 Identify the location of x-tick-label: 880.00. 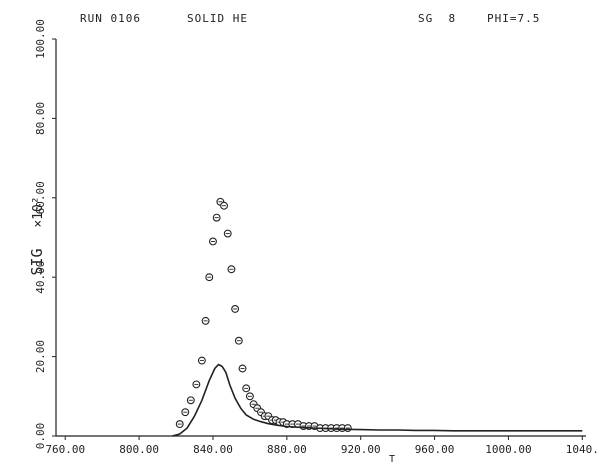
(287, 449).